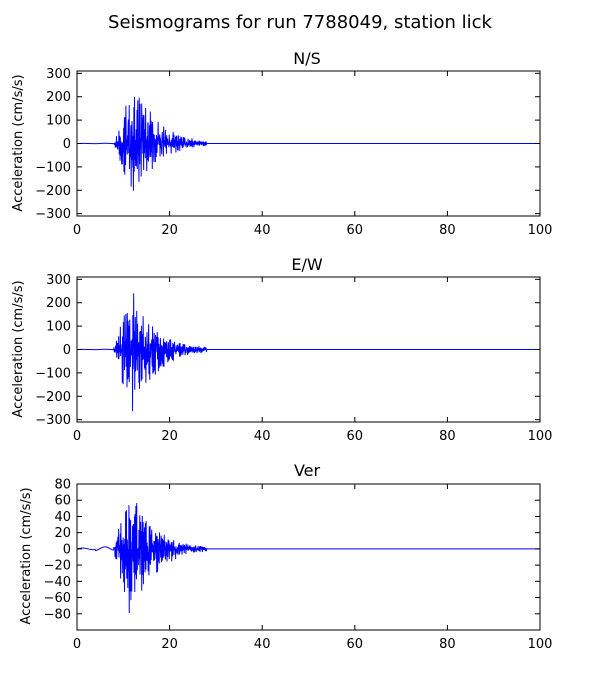 This screenshot has width=600, height=700. Describe the element at coordinates (57, 614) in the screenshot. I see `y-tick-label: −80` at that location.